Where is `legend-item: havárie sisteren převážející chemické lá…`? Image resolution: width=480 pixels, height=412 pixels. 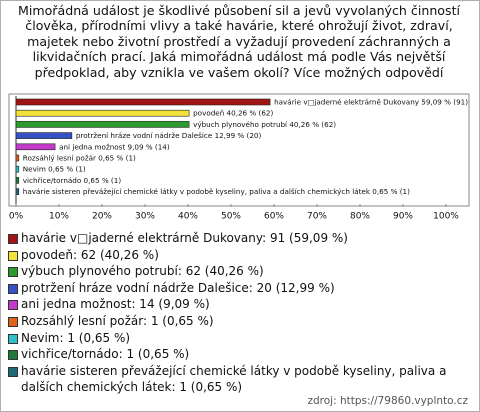 legend-item: havárie sisteren převážející chemické lá… is located at coordinates (239, 379).